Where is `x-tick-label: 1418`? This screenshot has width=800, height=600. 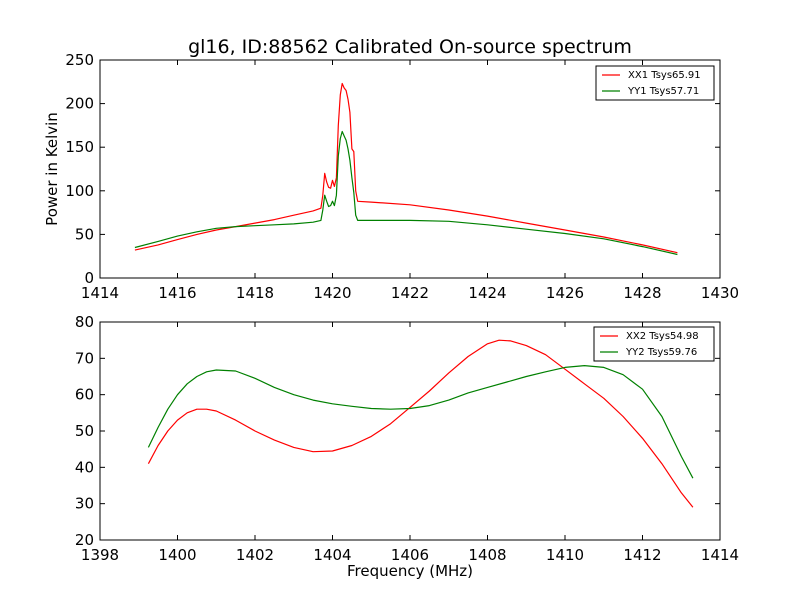 x-tick-label: 1418 is located at coordinates (255, 293).